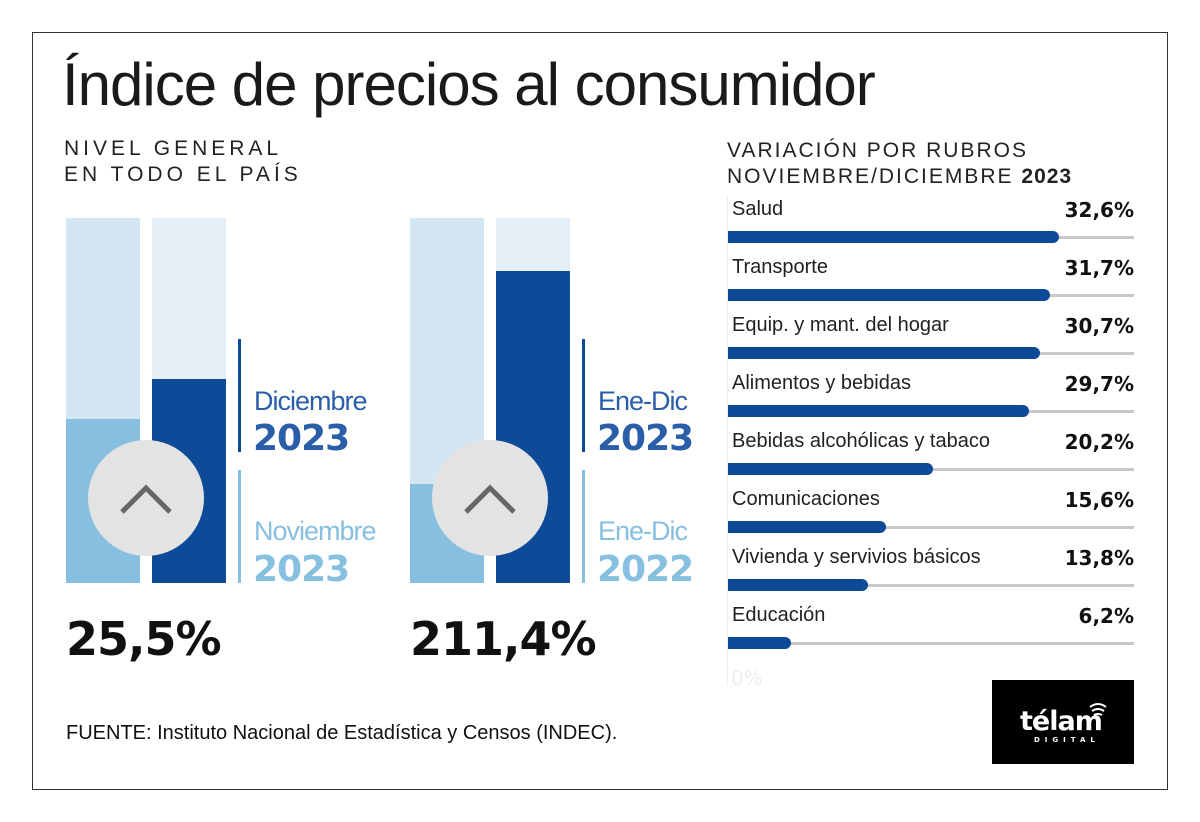 The width and height of the screenshot is (1200, 822). What do you see at coordinates (1099, 326) in the screenshot?
I see `category-value: 30,7%` at bounding box center [1099, 326].